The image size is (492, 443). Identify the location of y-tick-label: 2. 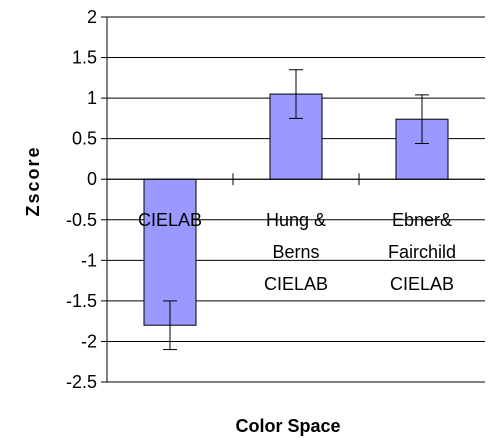
(92, 17).